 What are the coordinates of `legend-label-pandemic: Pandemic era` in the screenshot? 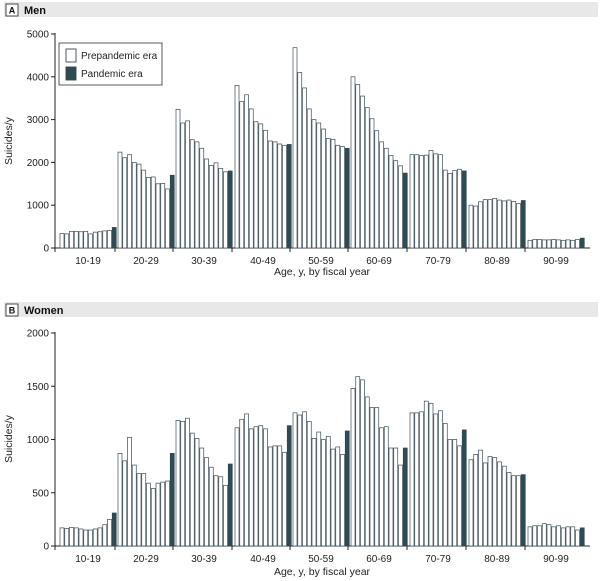 It's located at (112, 74).